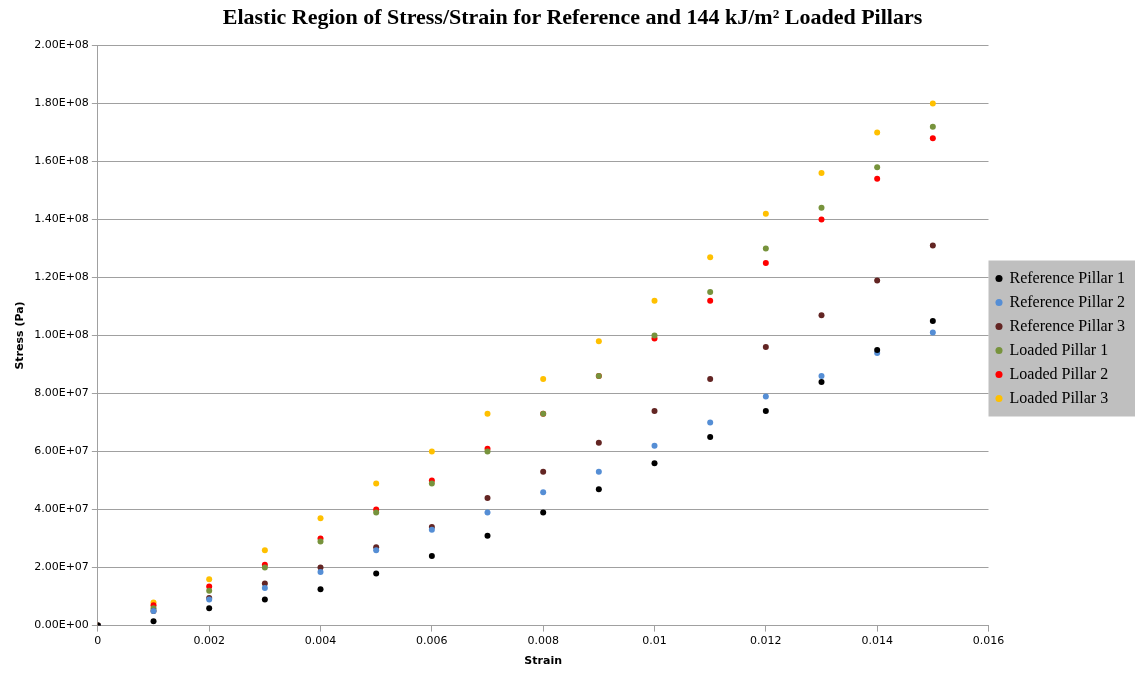 The image size is (1135, 677). What do you see at coordinates (572, 16) in the screenshot?
I see `chart-title: Elastic Region of Stress/Strain for Reference and 144 kJ/m² Loaded Pillars` at bounding box center [572, 16].